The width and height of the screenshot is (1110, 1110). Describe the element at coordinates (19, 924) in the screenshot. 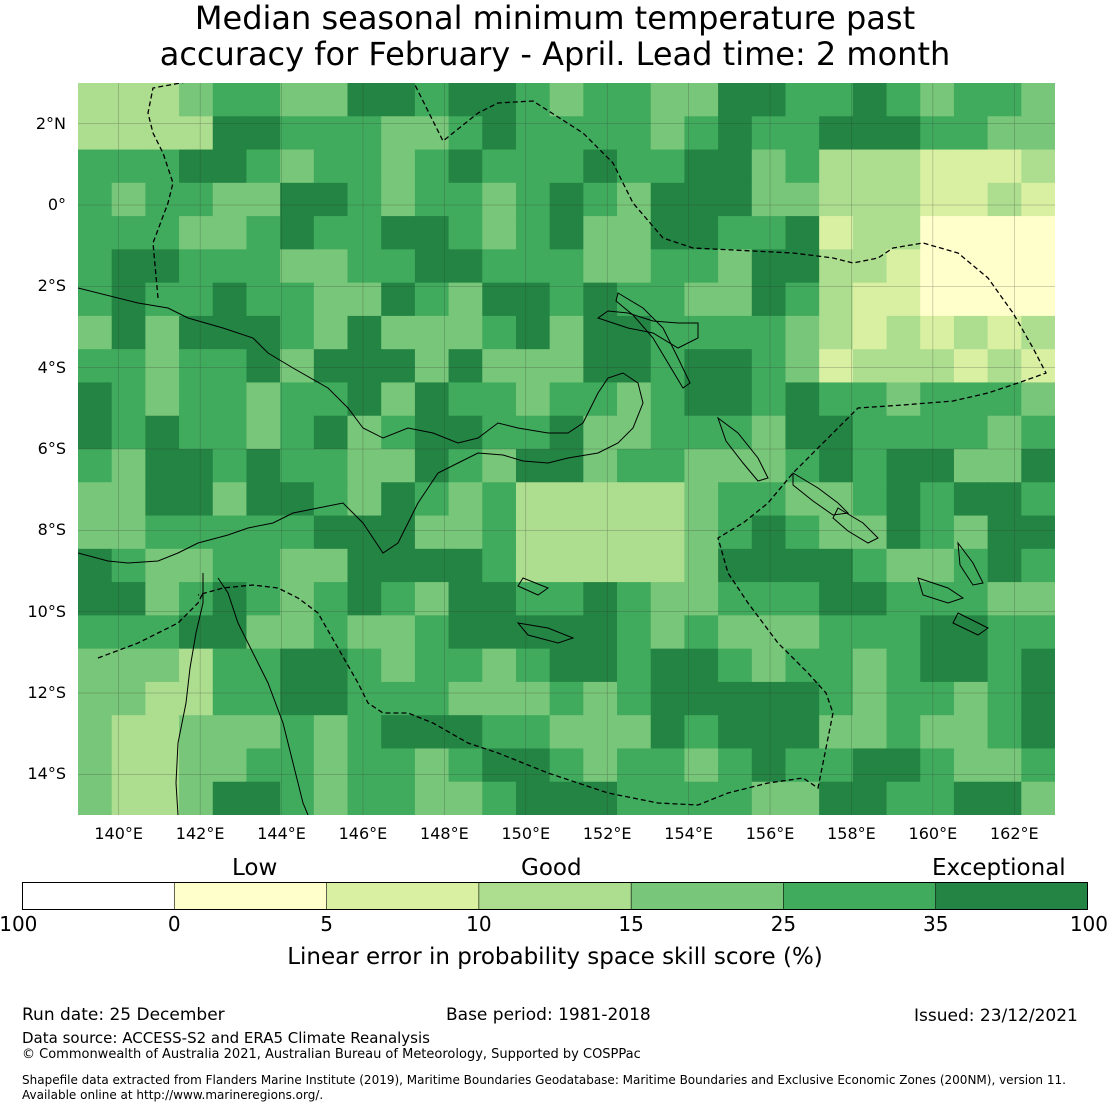

I see `colorbar-tick: -100` at that location.